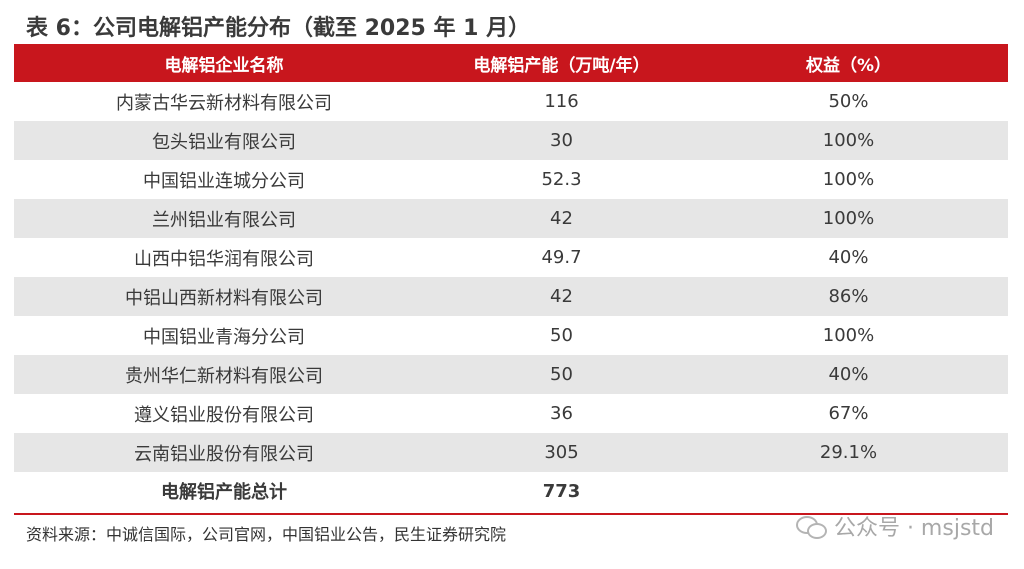  What do you see at coordinates (224, 415) in the screenshot?
I see `cell-company: 遵义铝业股份有限公司` at bounding box center [224, 415].